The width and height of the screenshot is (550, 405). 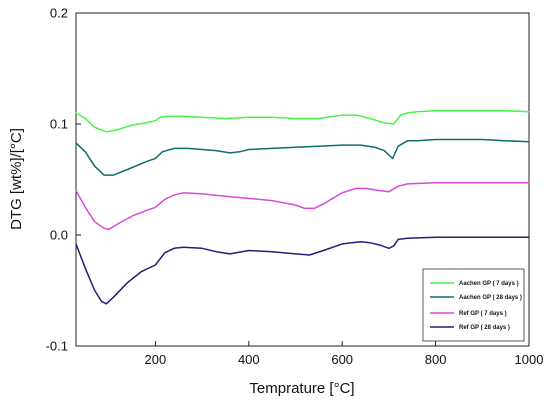 What do you see at coordinates (249, 359) in the screenshot?
I see `x-tick-label: 400` at bounding box center [249, 359].